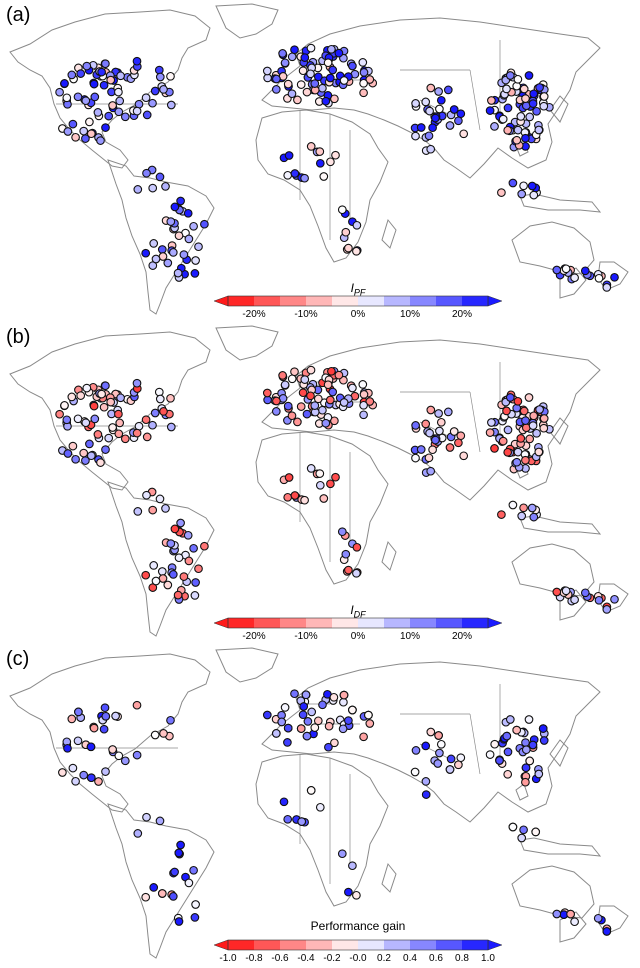  What do you see at coordinates (462, 636) in the screenshot?
I see `colorbar-tick-label: 20%` at bounding box center [462, 636].